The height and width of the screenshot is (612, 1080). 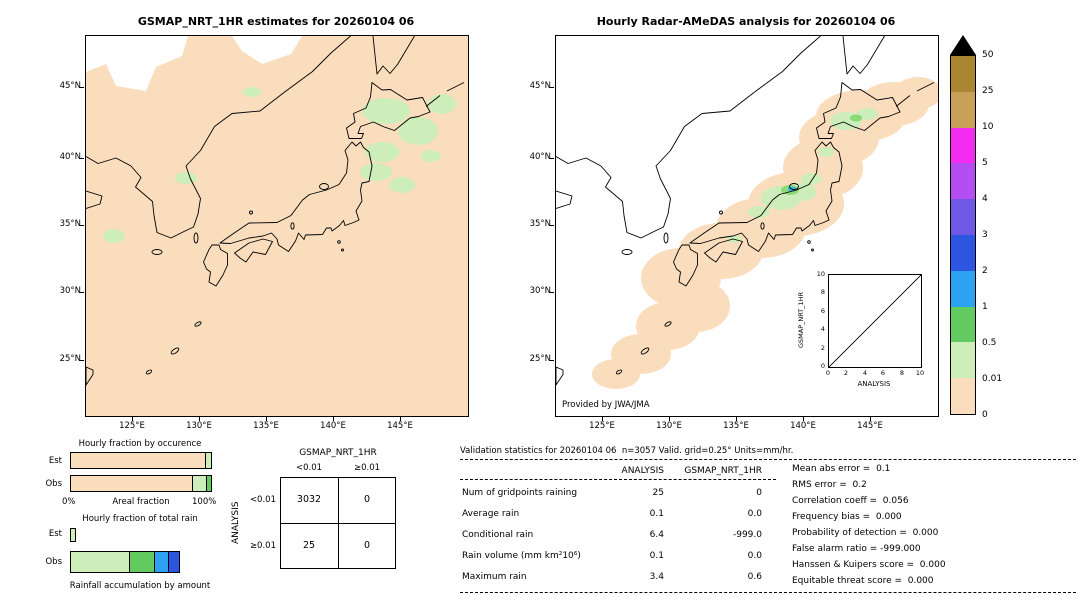 I want to click on inset-x-tick: 8, so click(x=902, y=373).